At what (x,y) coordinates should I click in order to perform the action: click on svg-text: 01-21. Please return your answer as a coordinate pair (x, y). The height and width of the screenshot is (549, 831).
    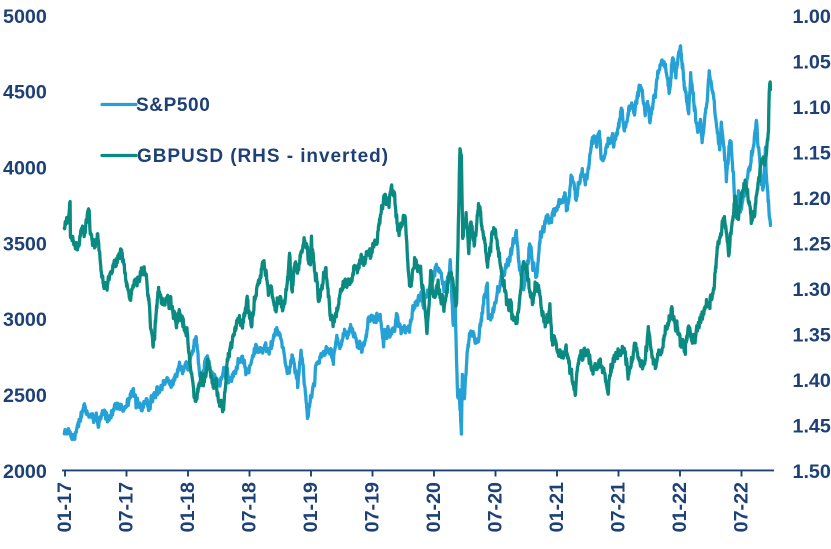
    Looking at the image, I should click on (557, 507).